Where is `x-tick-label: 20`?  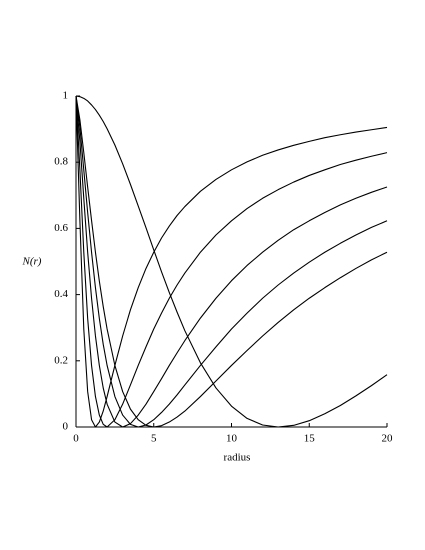
x-tick-label: 20 is located at coordinates (388, 439).